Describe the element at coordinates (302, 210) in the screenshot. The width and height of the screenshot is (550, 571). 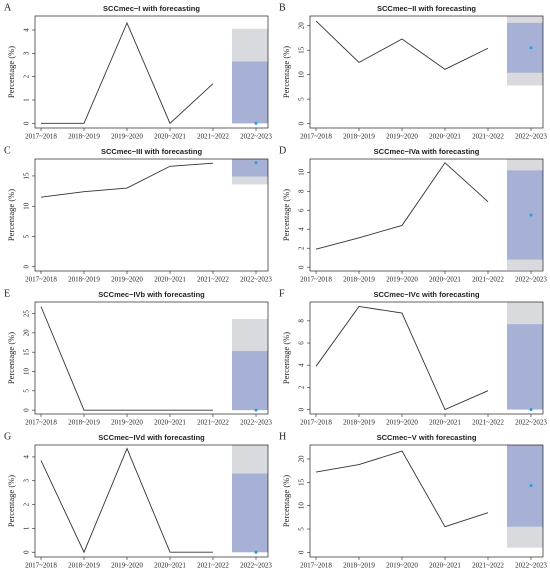
I see `y-tick-label: 6` at that location.